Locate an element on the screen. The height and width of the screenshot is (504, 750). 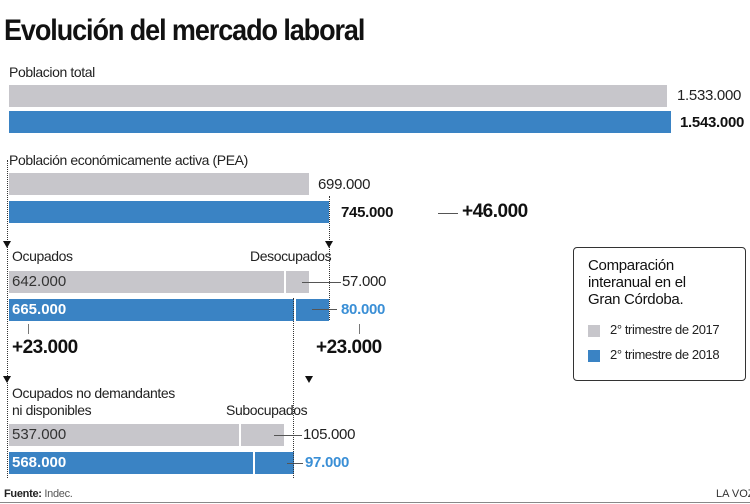
legend-title-line: interanual en el is located at coordinates (637, 282).